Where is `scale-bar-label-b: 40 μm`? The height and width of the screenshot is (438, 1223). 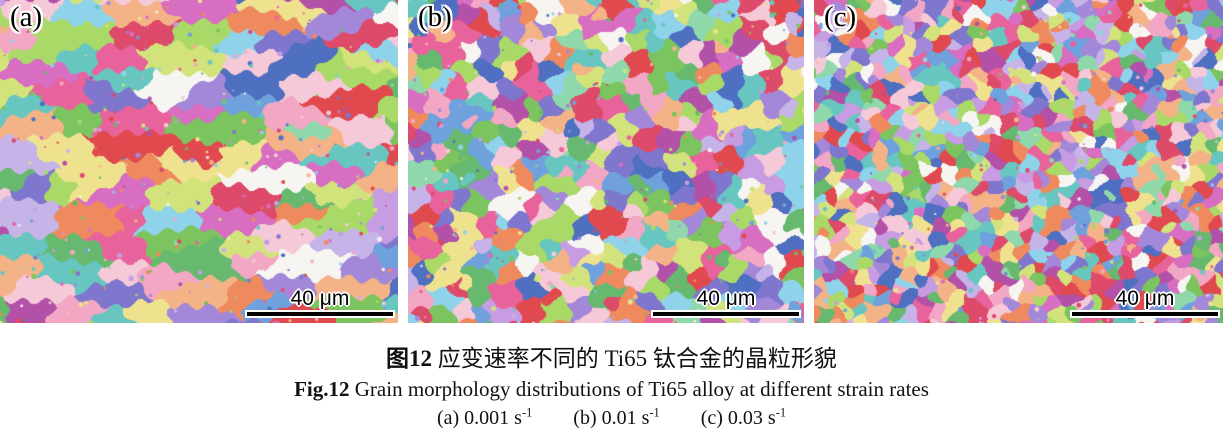
scale-bar-label-b: 40 μm is located at coordinates (726, 298).